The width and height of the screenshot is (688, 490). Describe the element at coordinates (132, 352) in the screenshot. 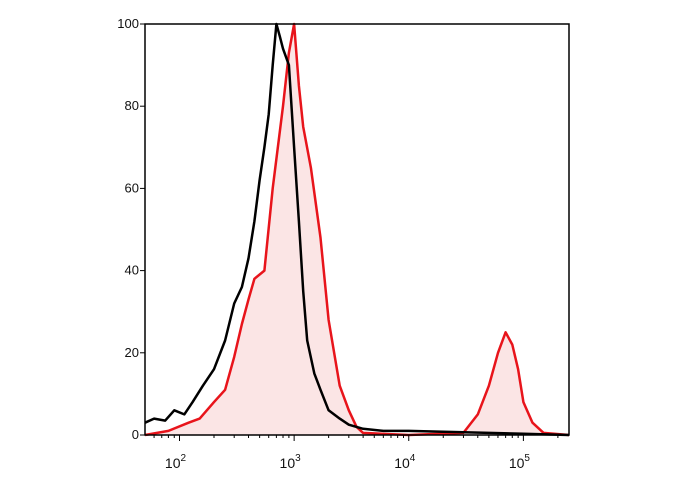

I see `y-tick-label-1: 20` at that location.